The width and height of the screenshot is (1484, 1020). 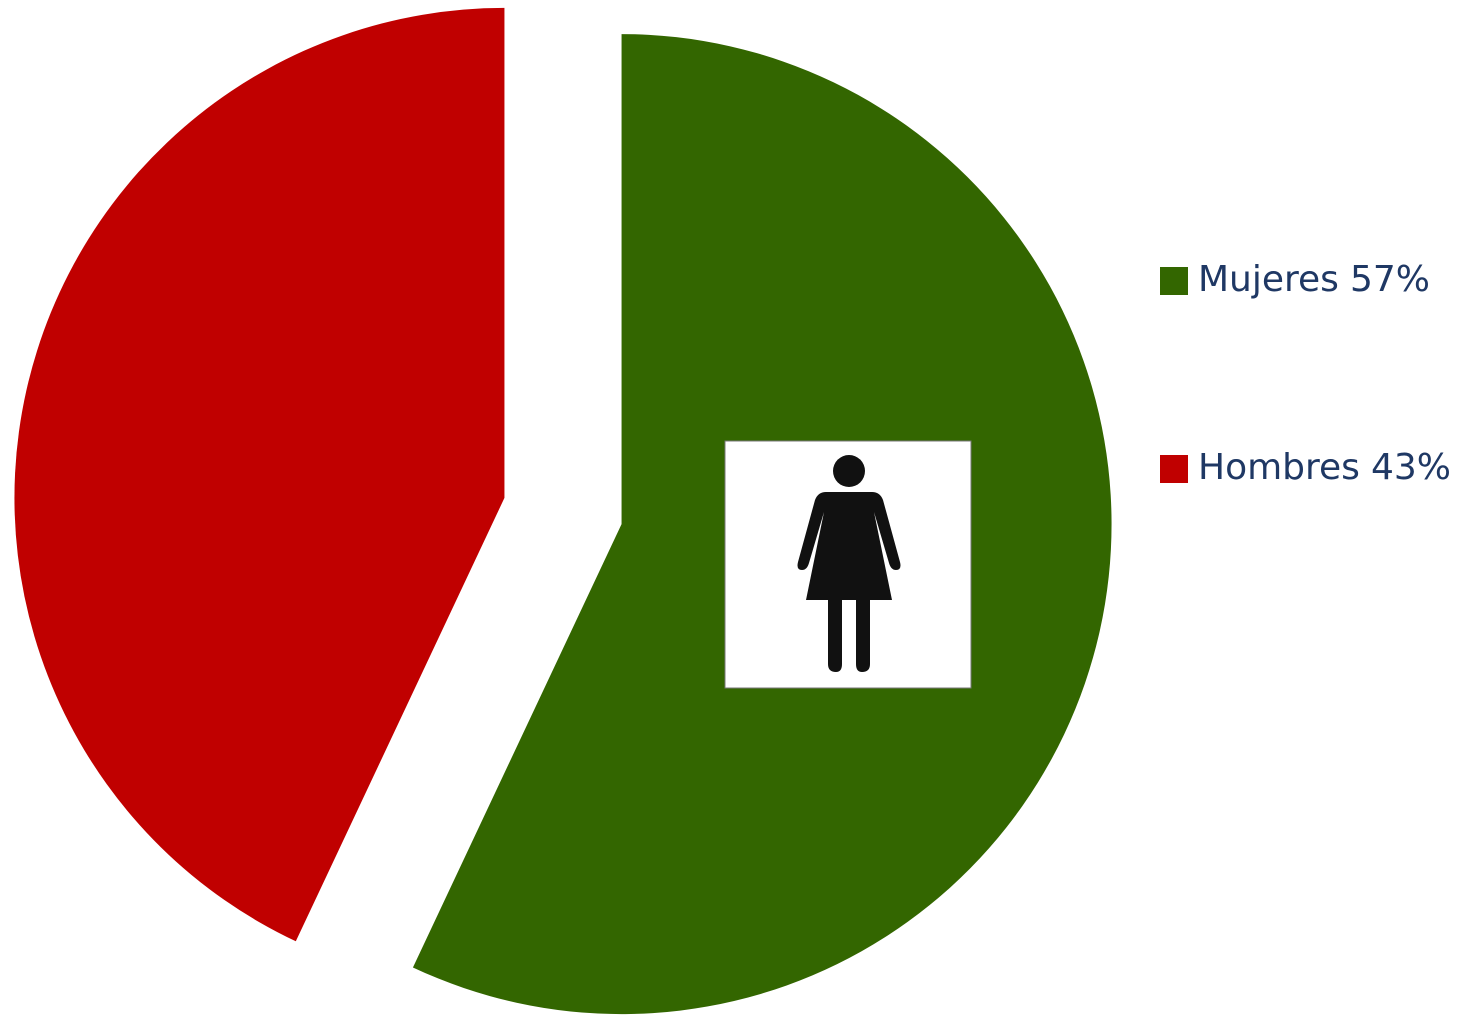 What do you see at coordinates (849, 471) in the screenshot?
I see `icon-head` at bounding box center [849, 471].